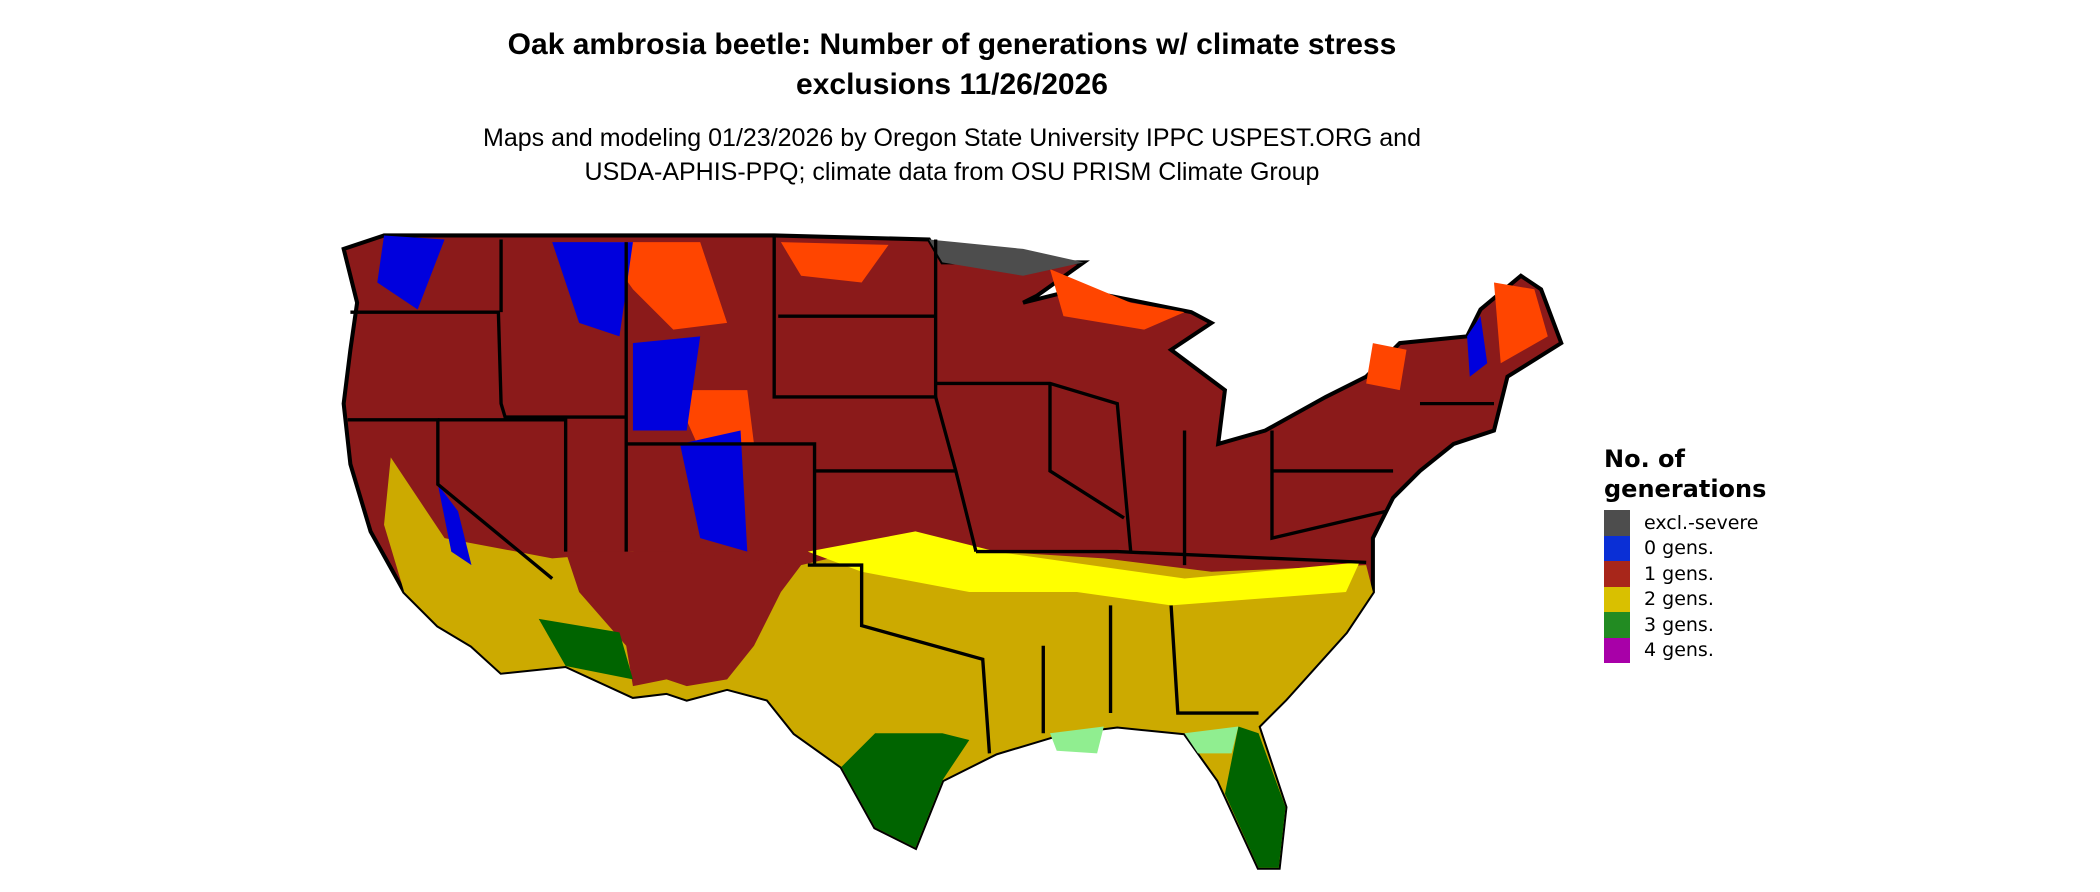  I want to click on region-excluded, so click(1006, 257).